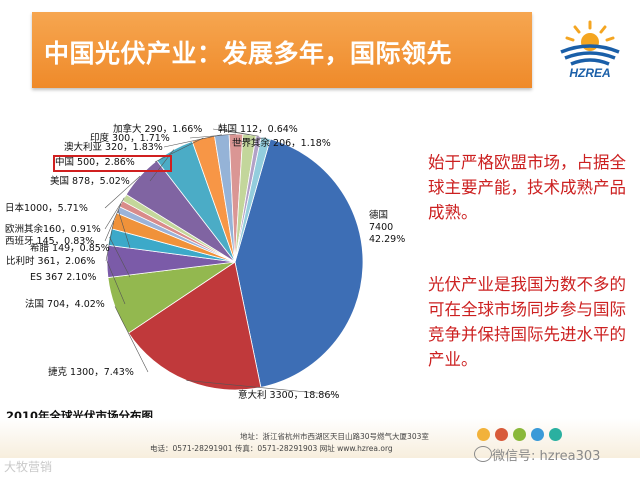 This screenshot has height=480, width=640. I want to click on slice-label-1: 德国 7400 42.29%, so click(387, 227).